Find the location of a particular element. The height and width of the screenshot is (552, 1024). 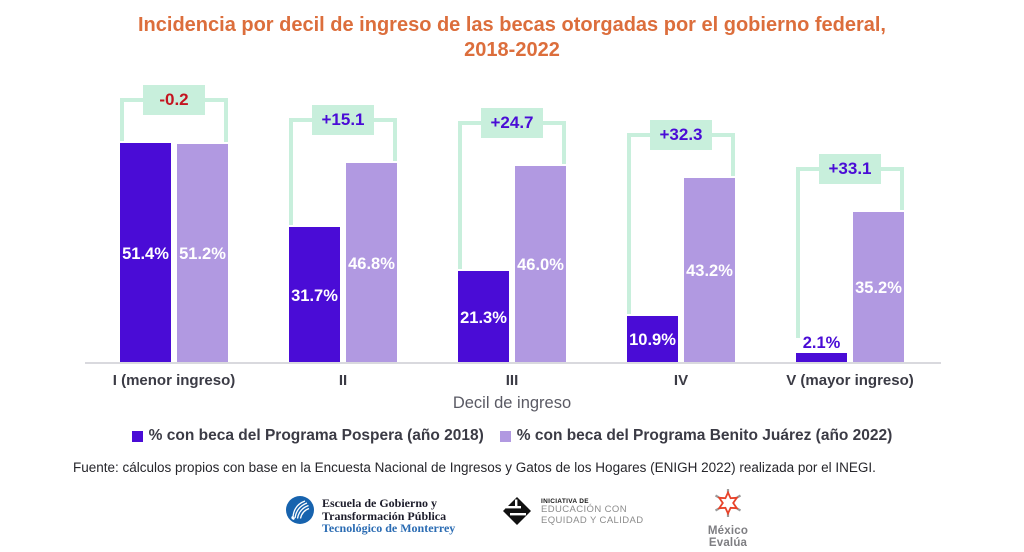

bar-value-benito-juarez: 51.2% is located at coordinates (202, 254).